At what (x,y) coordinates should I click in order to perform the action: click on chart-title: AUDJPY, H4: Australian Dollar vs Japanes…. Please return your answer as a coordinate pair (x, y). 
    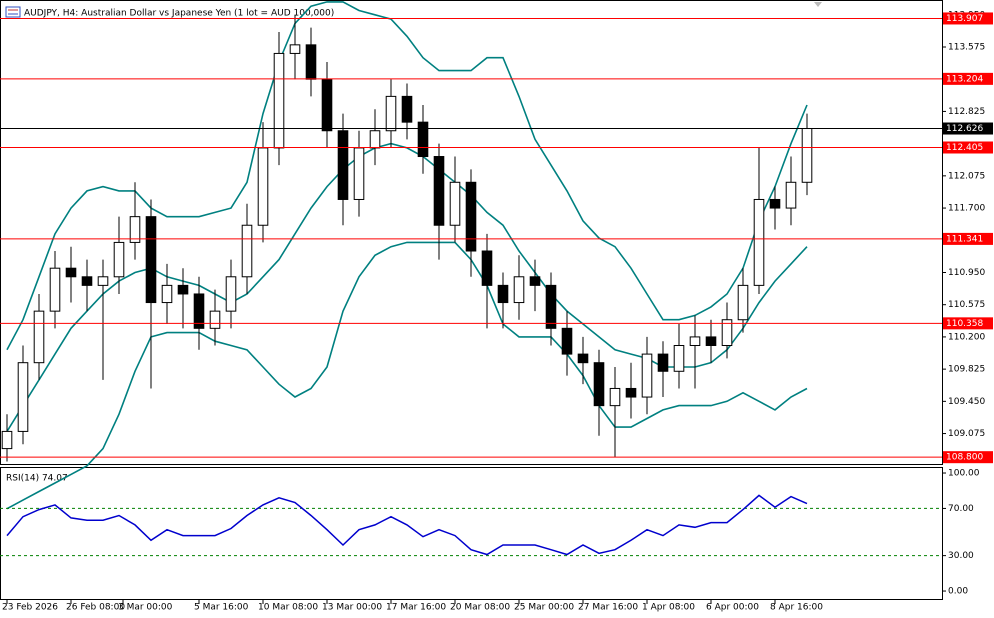
    Looking at the image, I should click on (179, 14).